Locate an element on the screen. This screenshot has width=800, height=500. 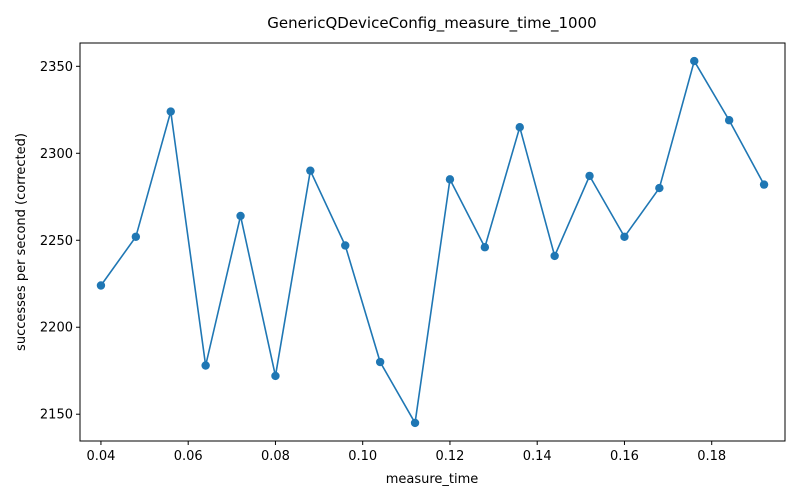
x-tick-label: 0.16 is located at coordinates (624, 456).